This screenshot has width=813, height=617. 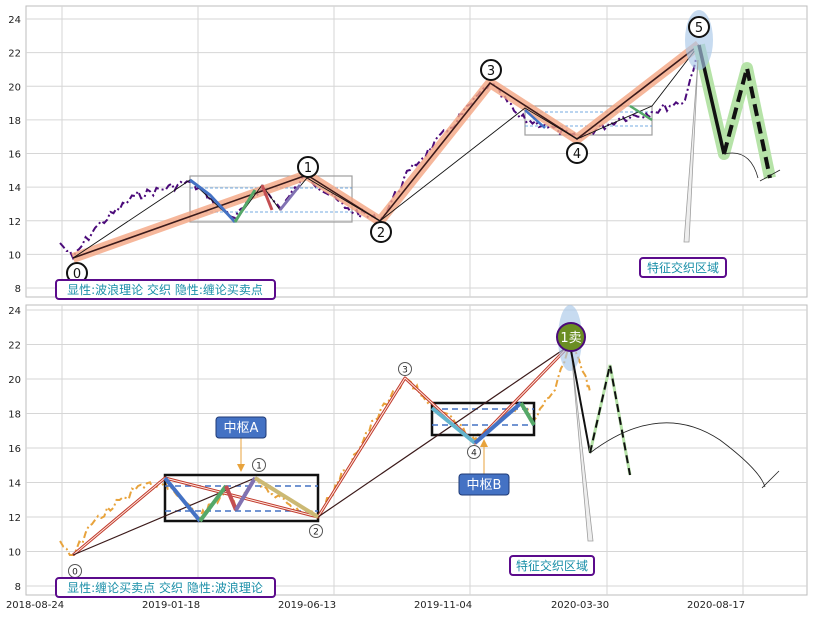 What do you see at coordinates (747, 123) in the screenshot?
I see `top-projection-dashed` at bounding box center [747, 123].